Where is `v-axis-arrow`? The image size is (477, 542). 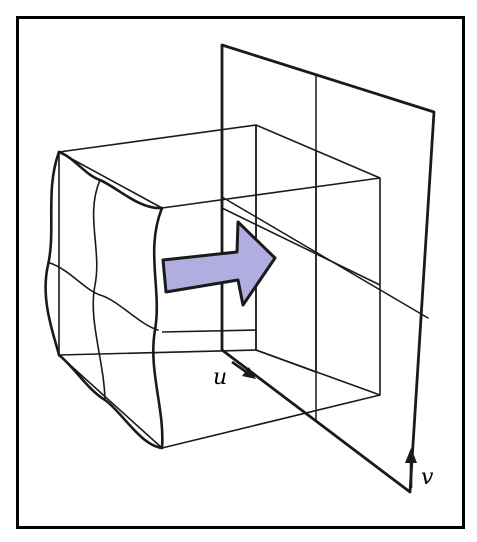
v-axis-arrow is located at coordinates (411, 468).